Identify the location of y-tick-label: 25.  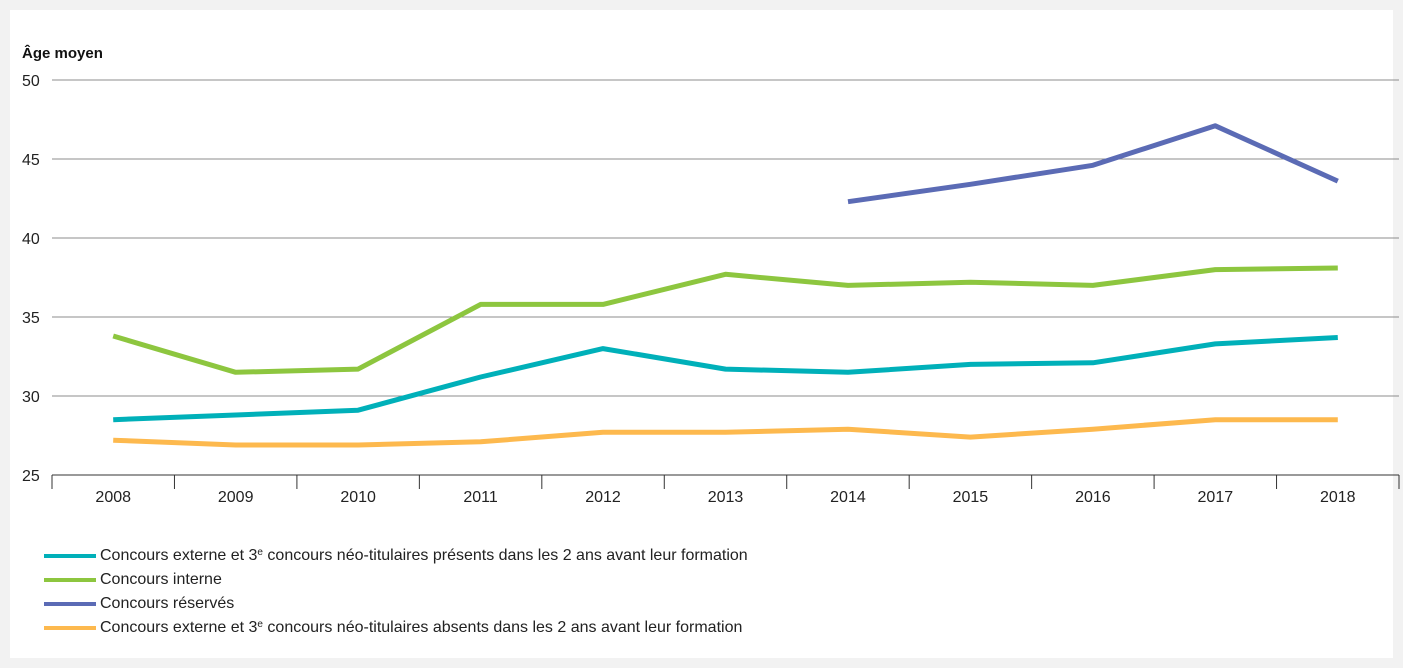
(31, 476).